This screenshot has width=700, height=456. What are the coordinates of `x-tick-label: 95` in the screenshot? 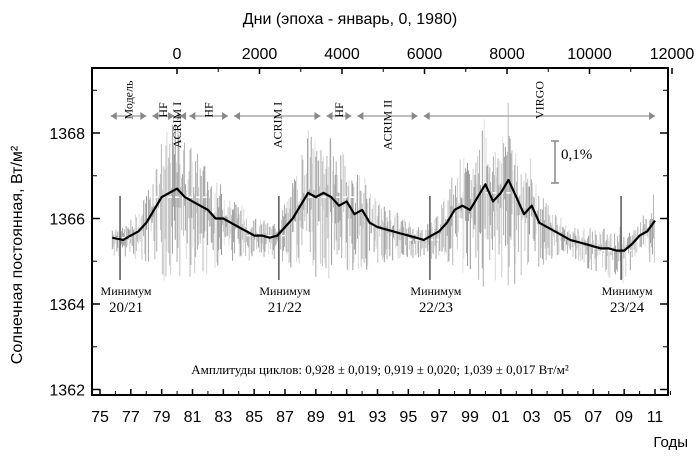 It's located at (408, 417).